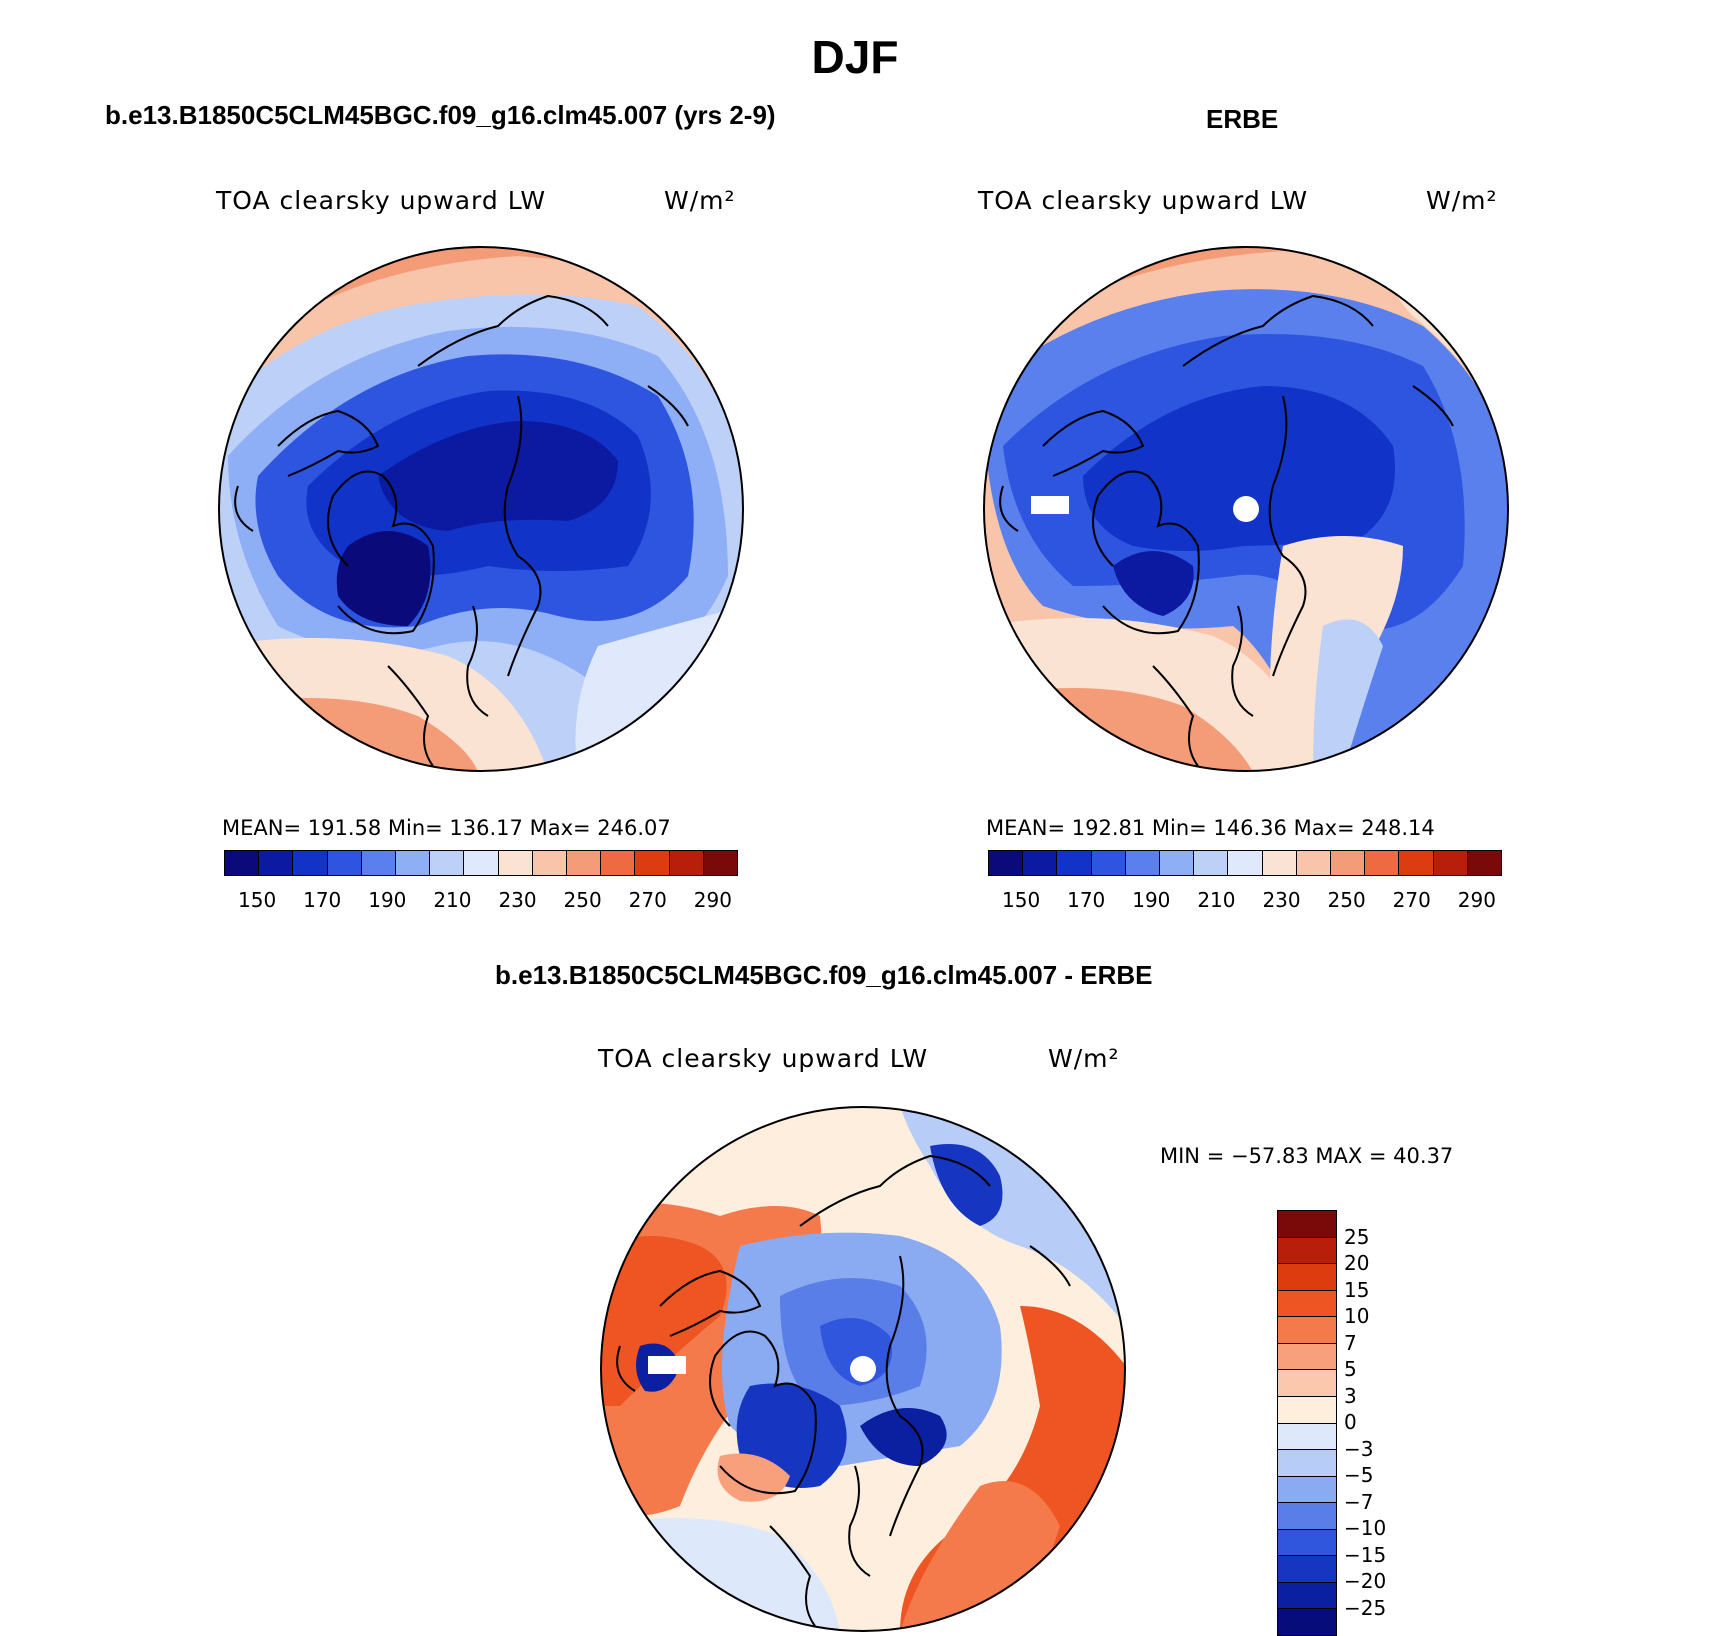 Image resolution: width=1710 pixels, height=1636 pixels. What do you see at coordinates (1359, 1448) in the screenshot?
I see `colorbar-tick-label: −3` at bounding box center [1359, 1448].